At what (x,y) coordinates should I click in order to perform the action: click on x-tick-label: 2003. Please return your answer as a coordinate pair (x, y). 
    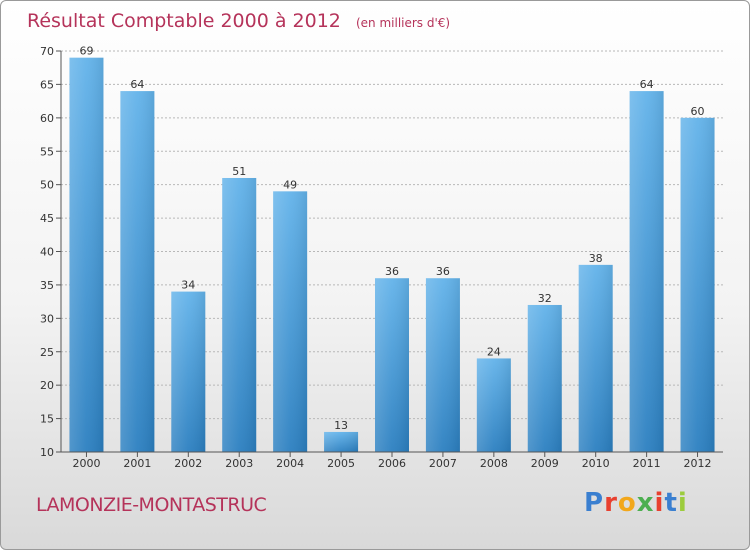
    Looking at the image, I should click on (239, 463).